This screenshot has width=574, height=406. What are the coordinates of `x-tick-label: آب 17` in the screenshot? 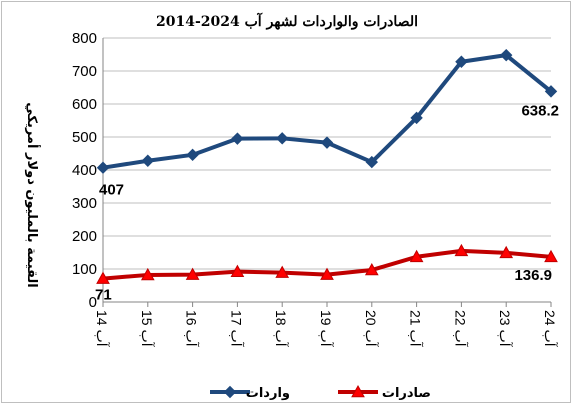 It's located at (236, 329).